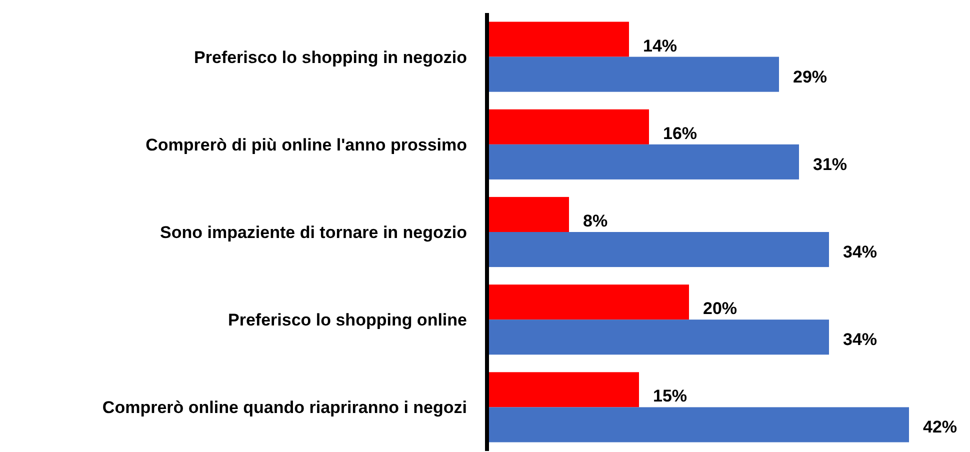 The image size is (970, 452). What do you see at coordinates (330, 57) in the screenshot?
I see `y-tick-label: Preferisco lo shopping in negozio` at bounding box center [330, 57].